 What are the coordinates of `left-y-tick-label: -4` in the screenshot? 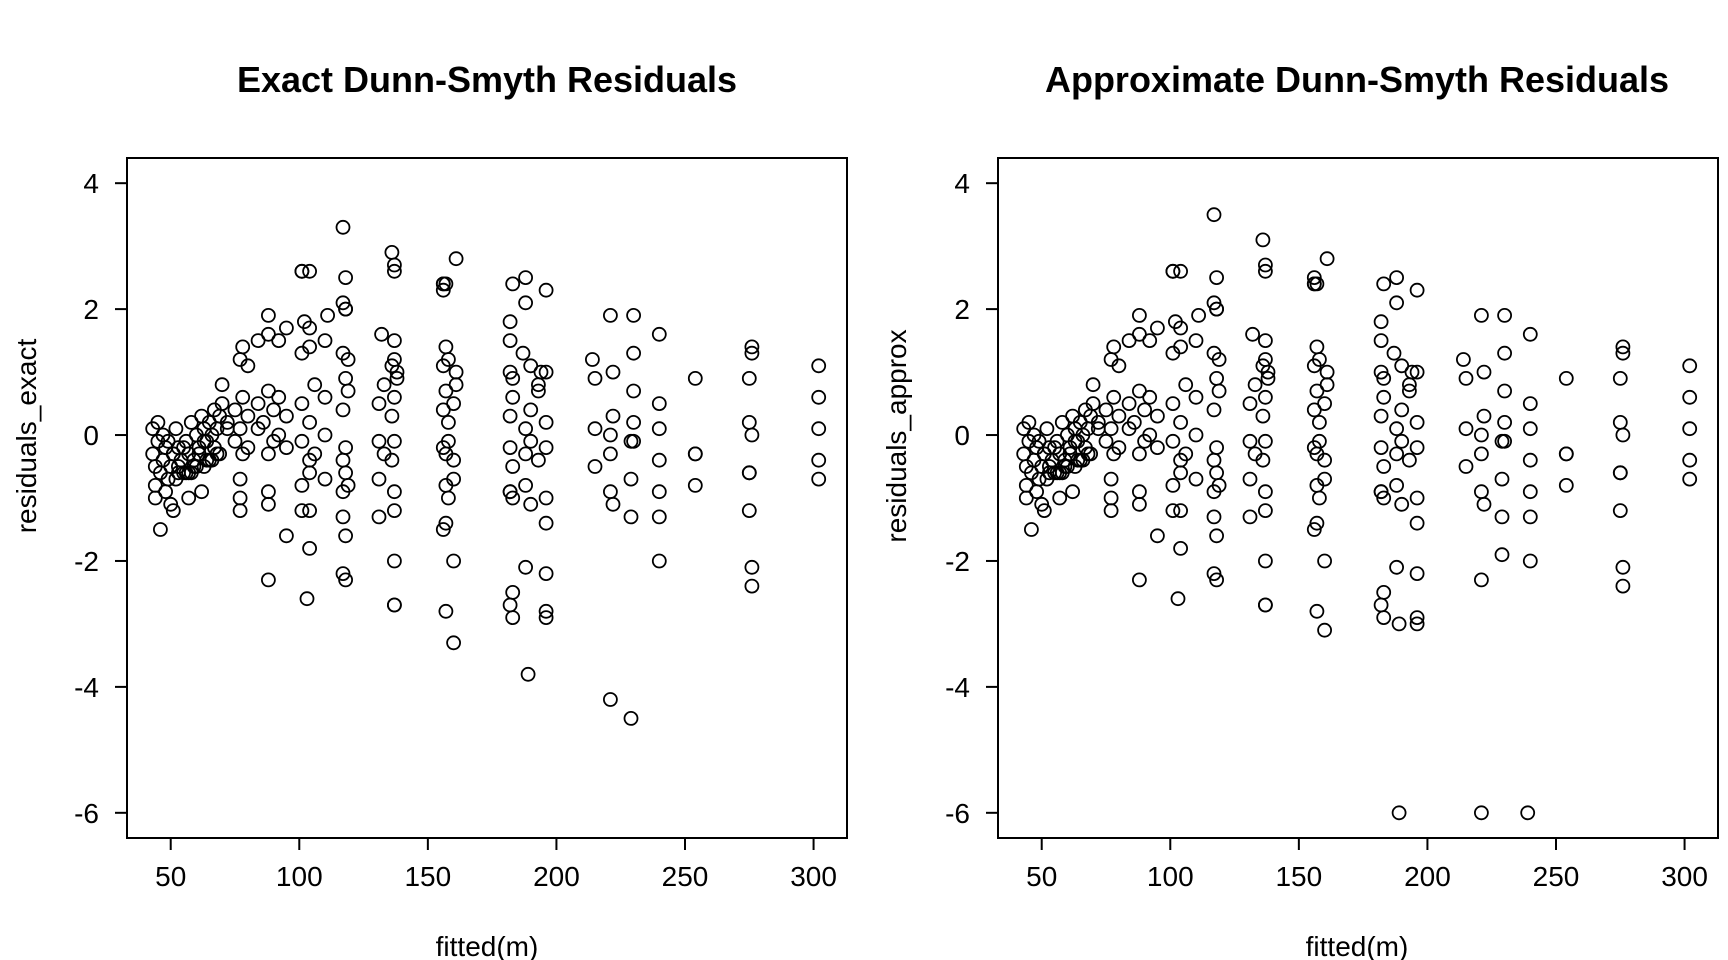 It's located at (86, 687).